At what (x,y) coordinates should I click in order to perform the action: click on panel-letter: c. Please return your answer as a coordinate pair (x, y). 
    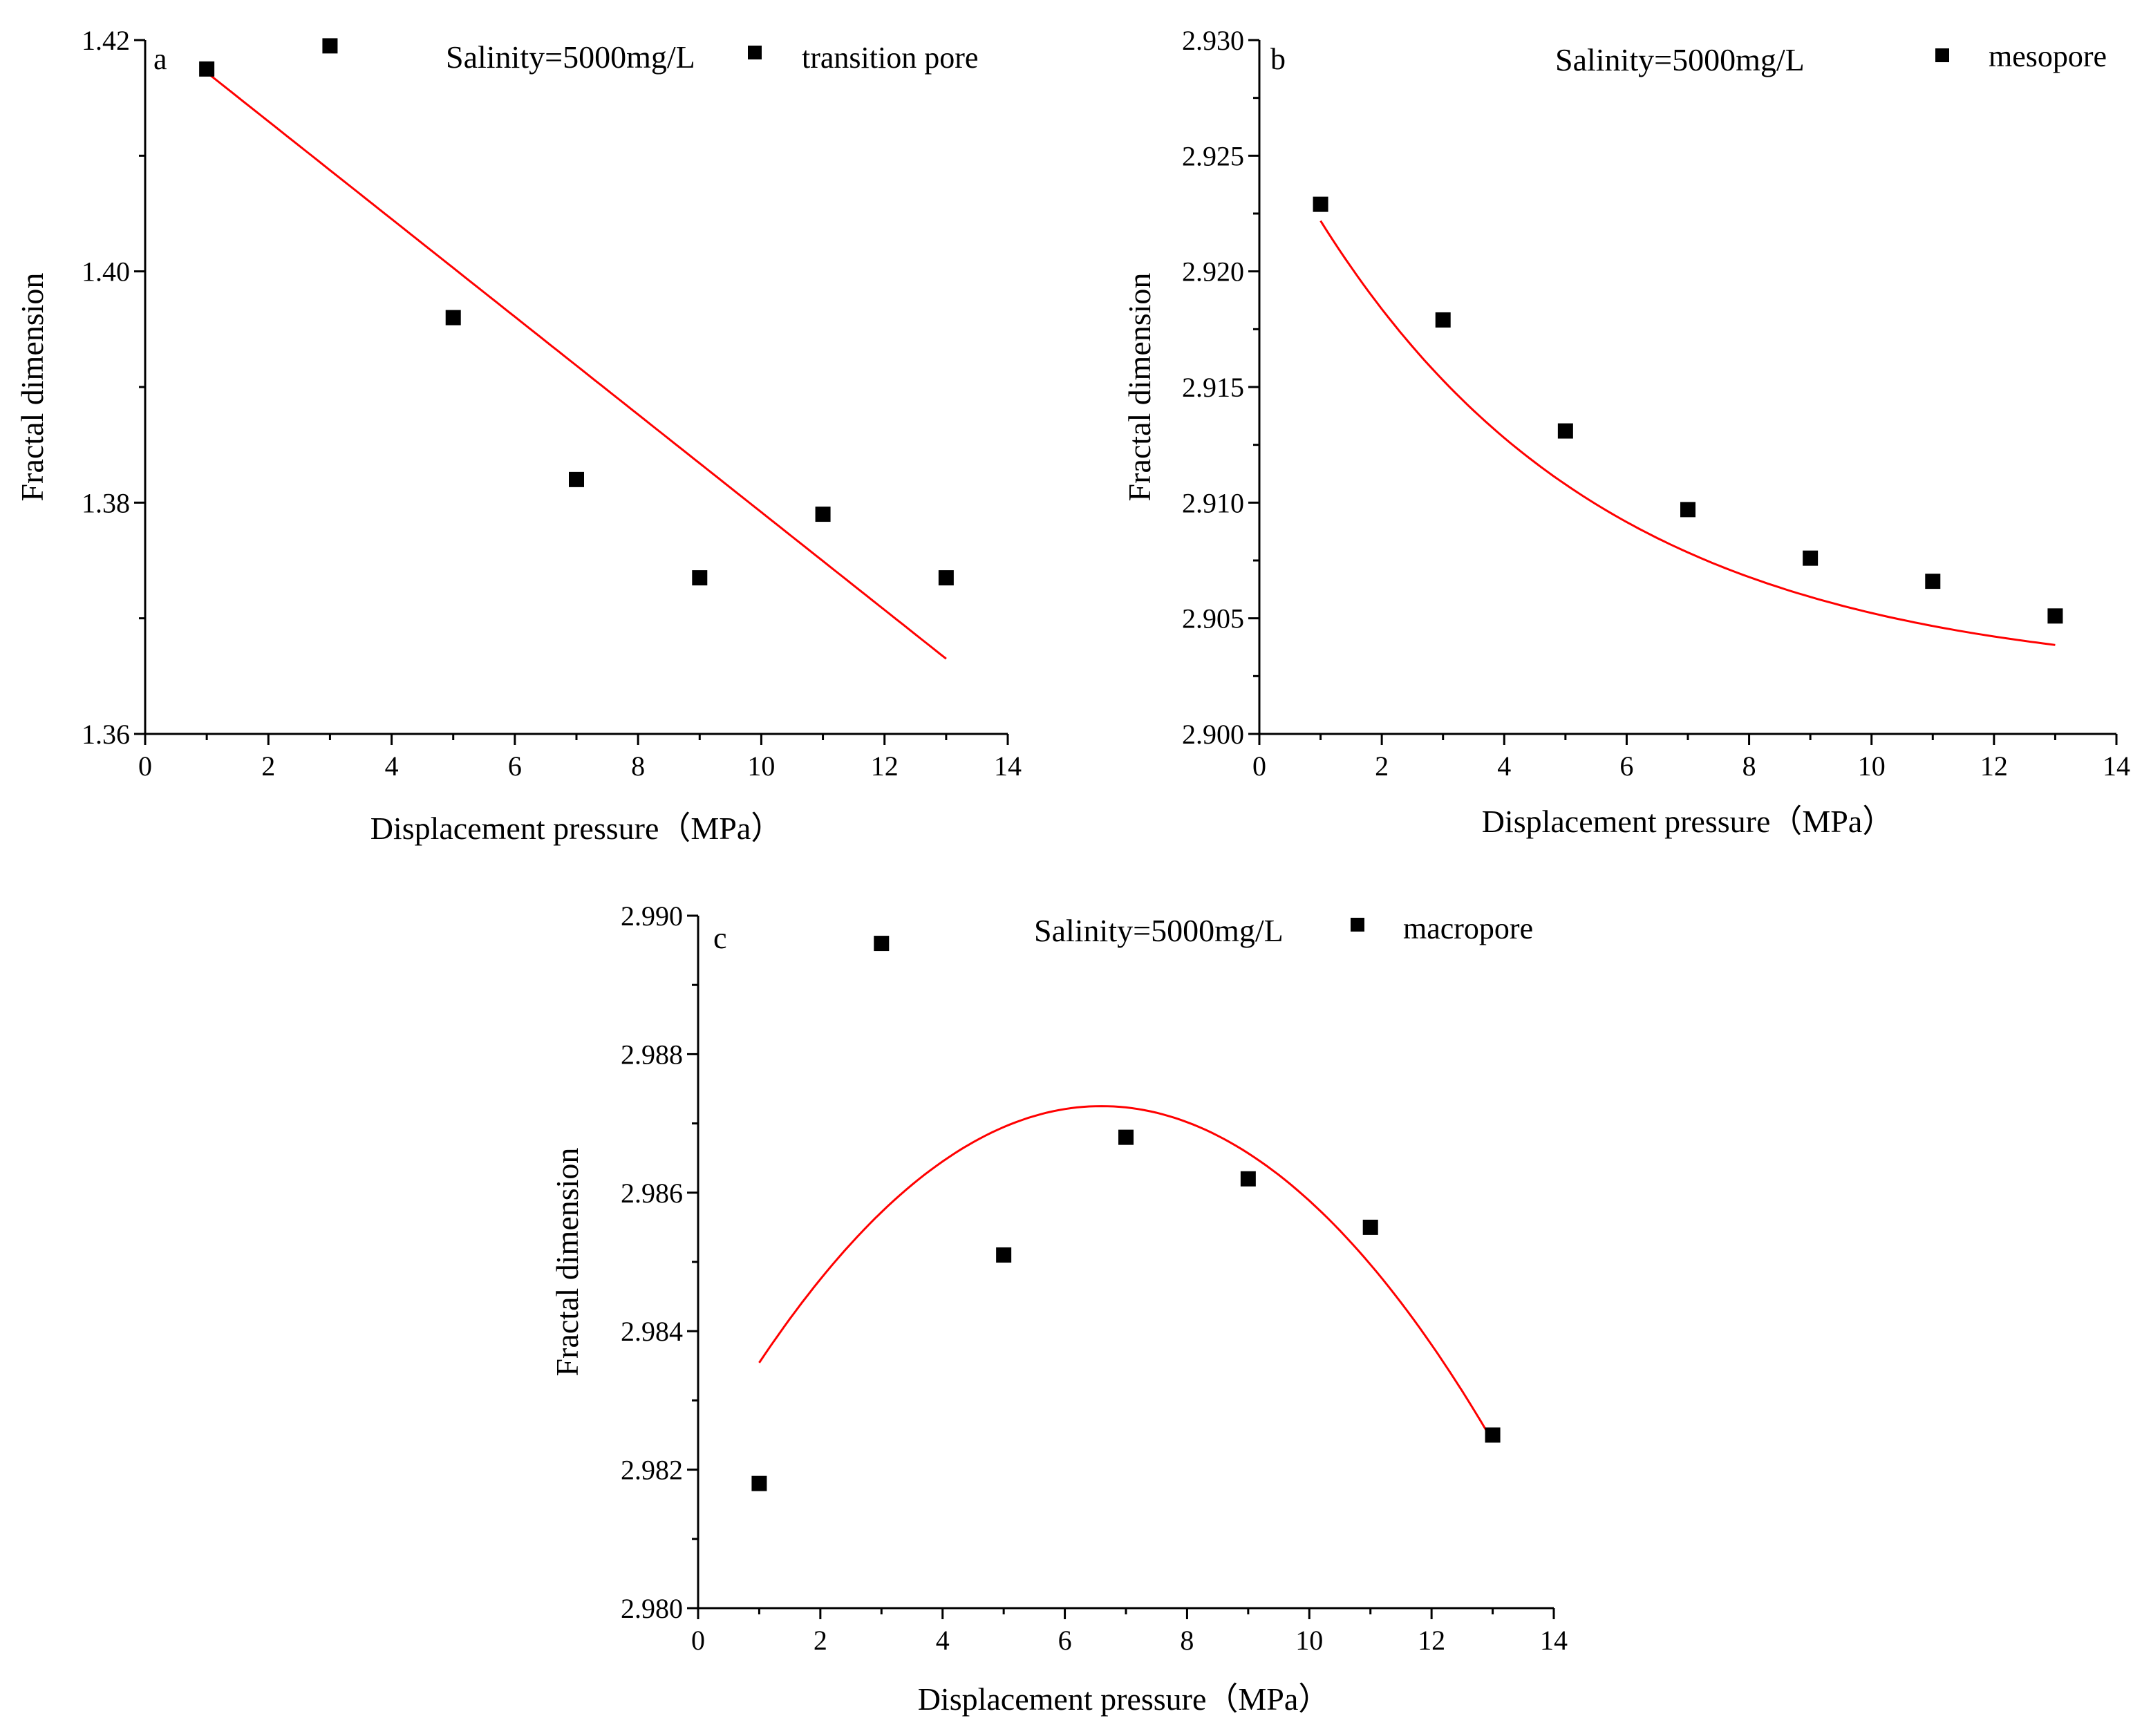
    Looking at the image, I should click on (720, 938).